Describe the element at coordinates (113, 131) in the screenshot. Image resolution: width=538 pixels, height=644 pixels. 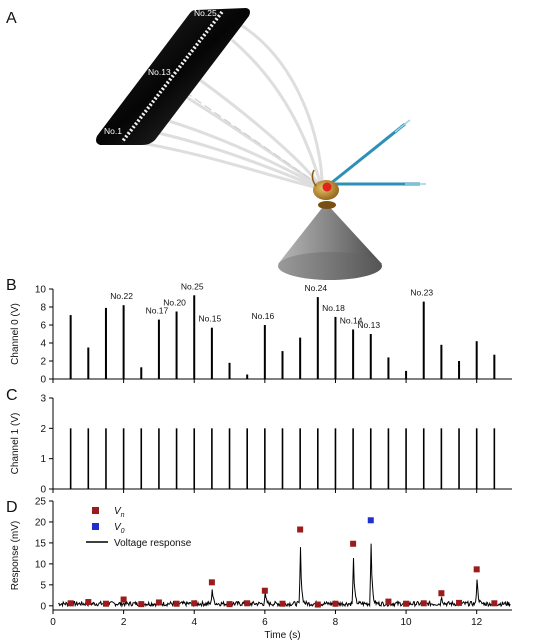
I see `sensor-label-no1: No.1` at that location.